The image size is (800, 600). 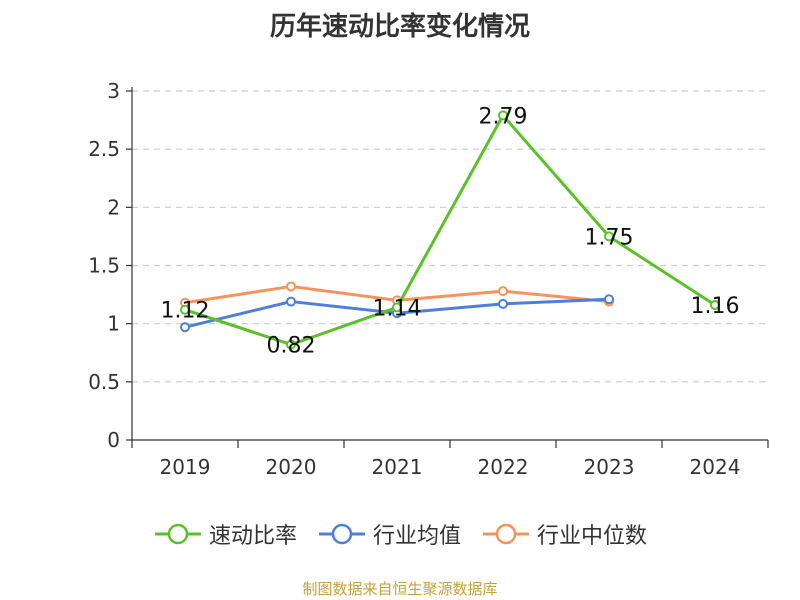 What do you see at coordinates (592, 536) in the screenshot?
I see `legend-label: 行业中位数` at bounding box center [592, 536].